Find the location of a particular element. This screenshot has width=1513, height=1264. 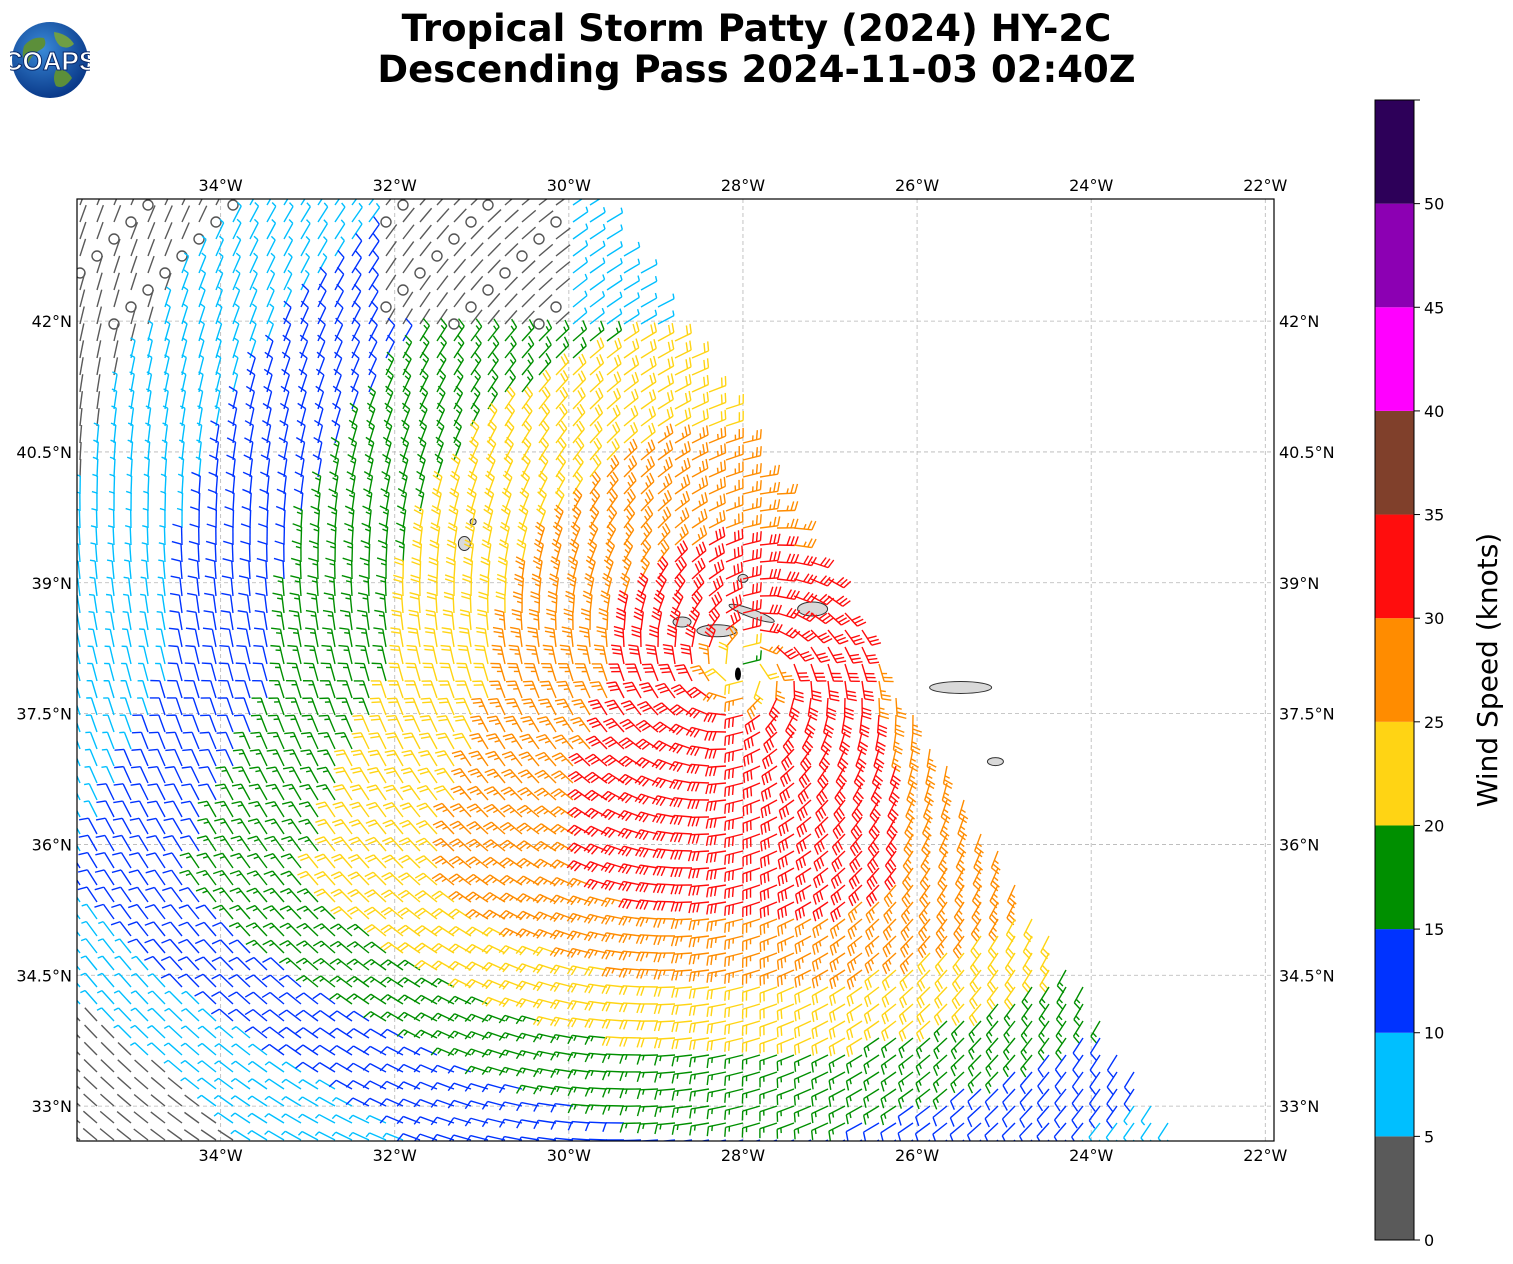

lat-tick-label-right: 33°N is located at coordinates (1299, 1106).